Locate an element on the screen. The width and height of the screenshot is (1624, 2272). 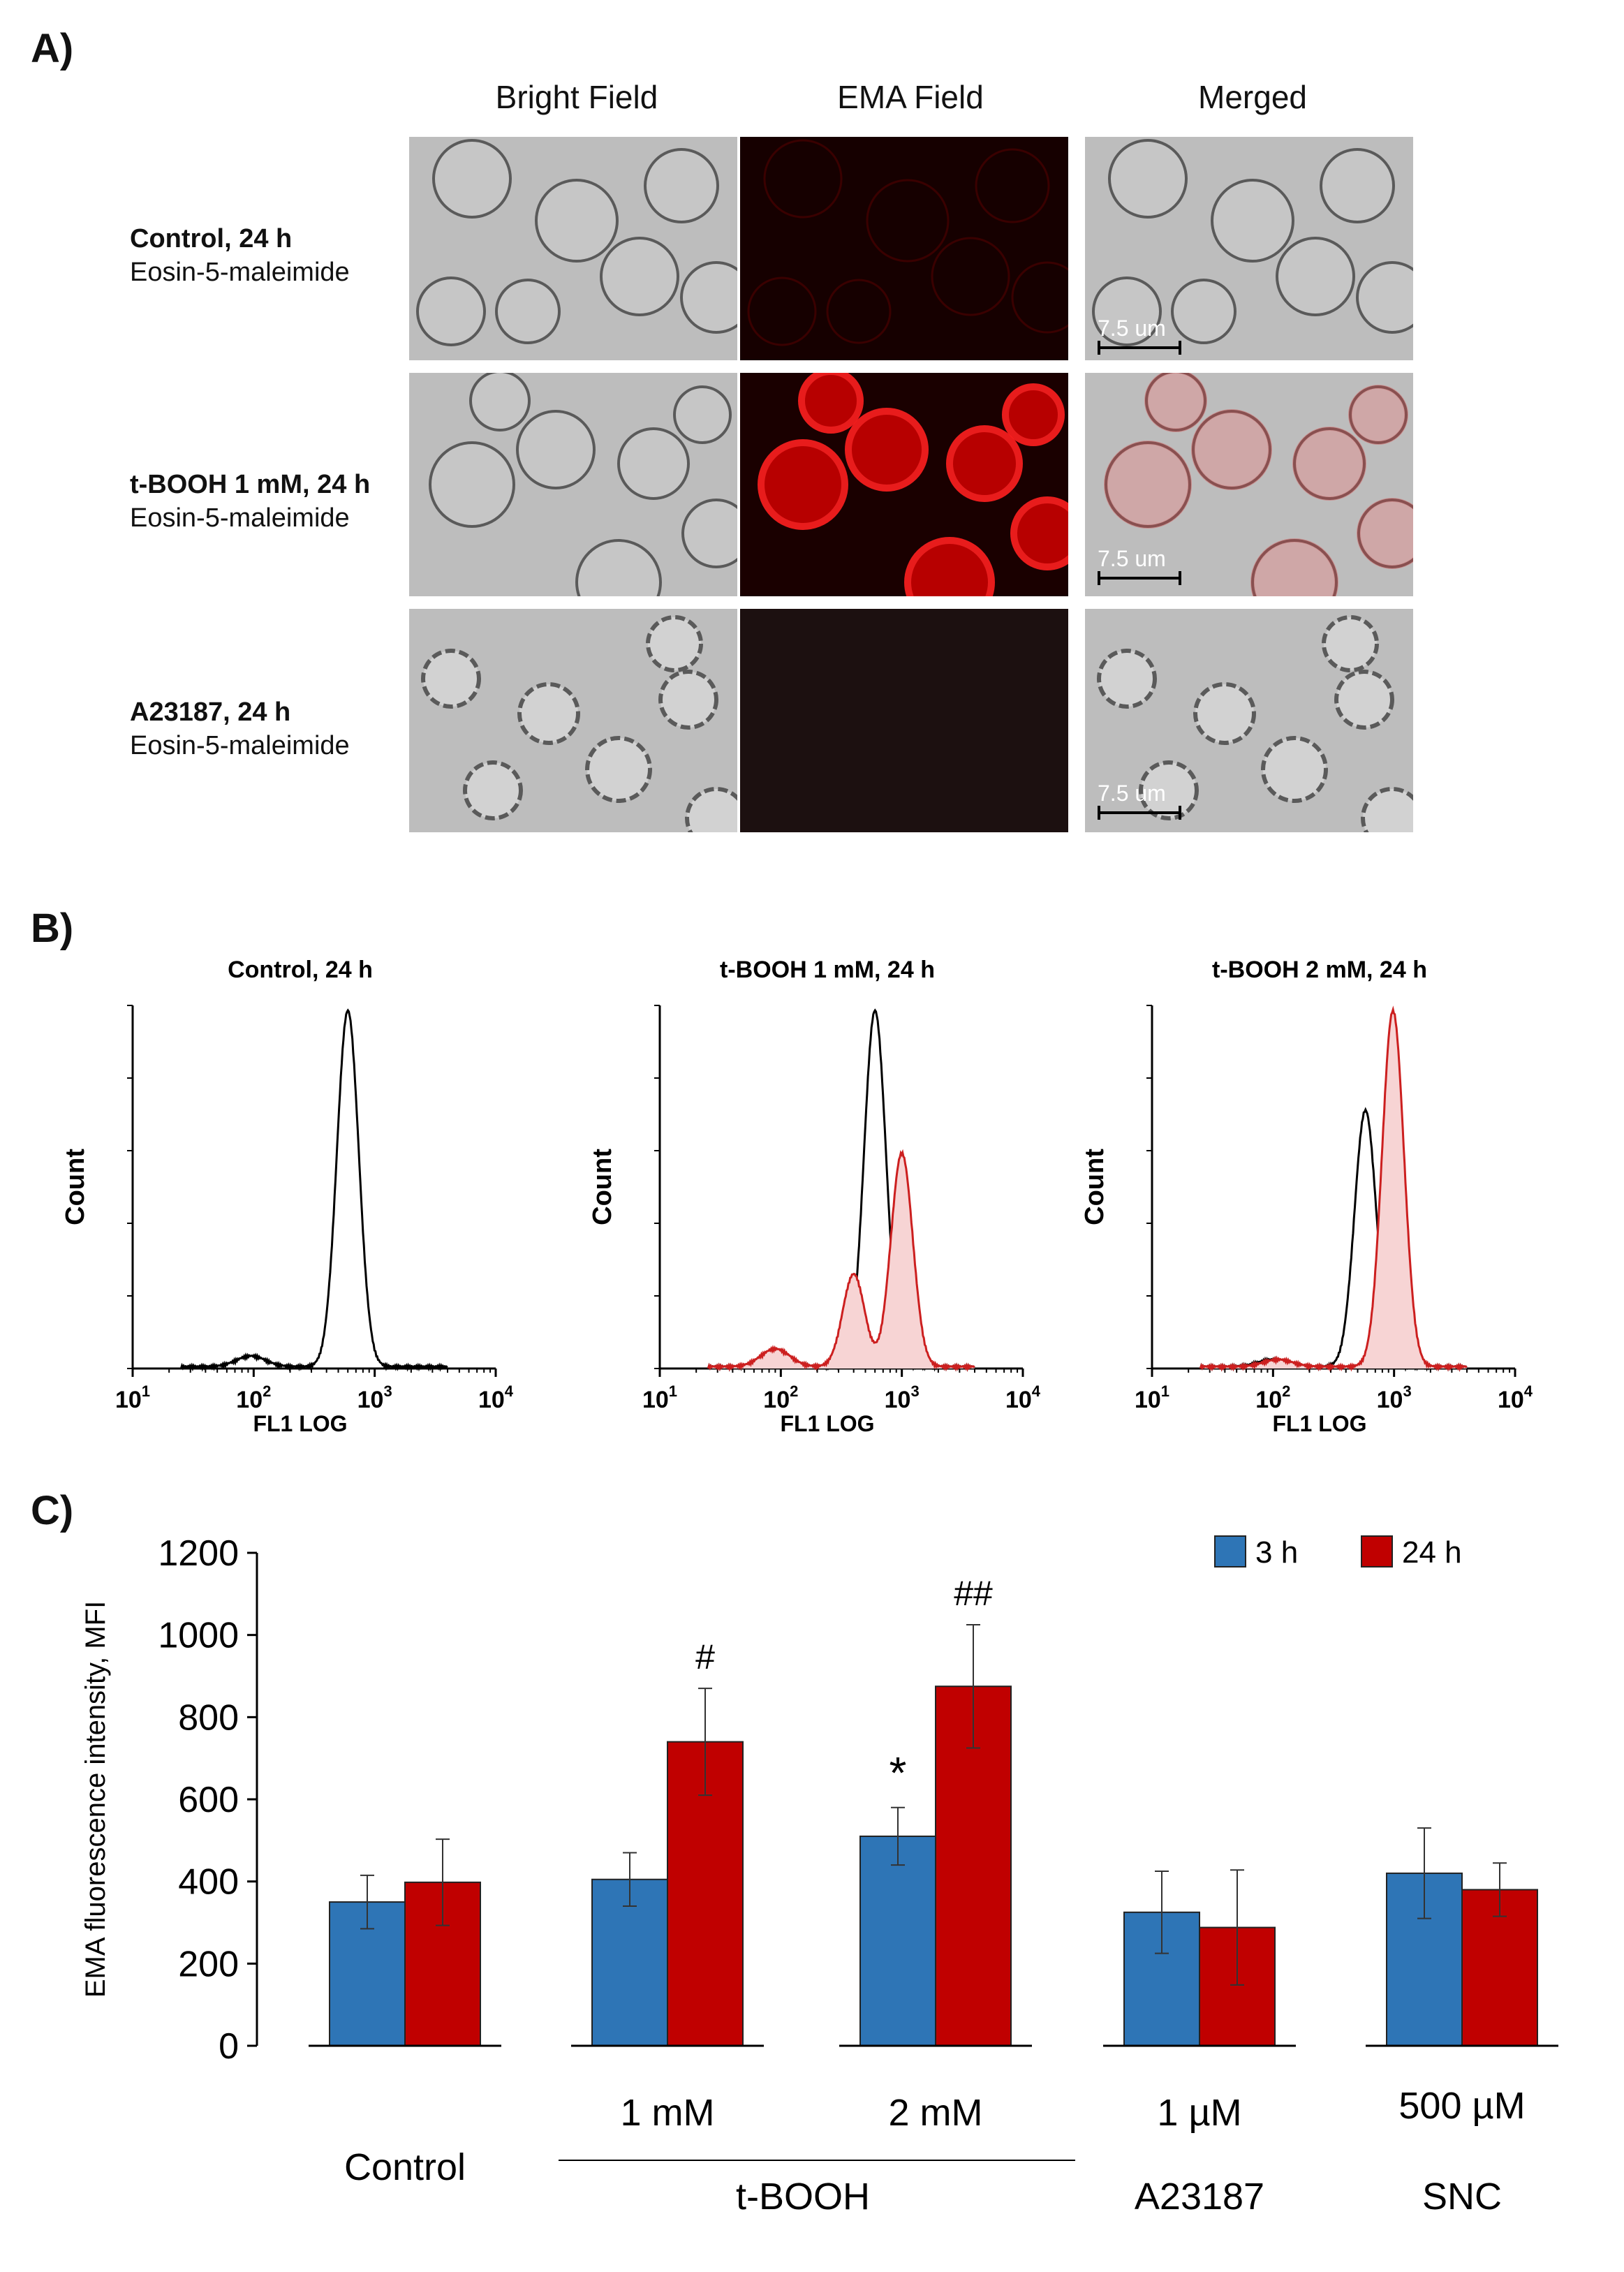
ema-field-image is located at coordinates (904, 248).